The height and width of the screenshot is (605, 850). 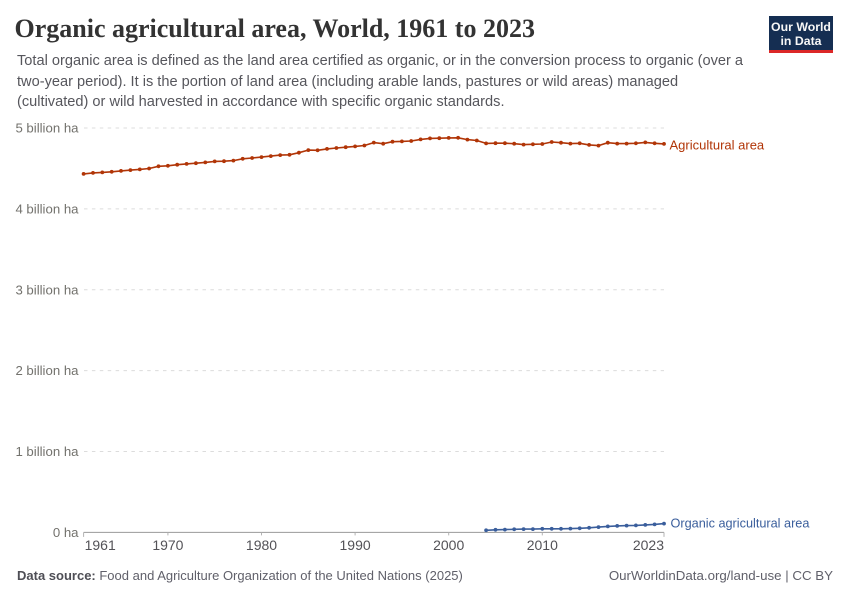 I want to click on svg-text: Organic agricultural area, so click(x=741, y=524).